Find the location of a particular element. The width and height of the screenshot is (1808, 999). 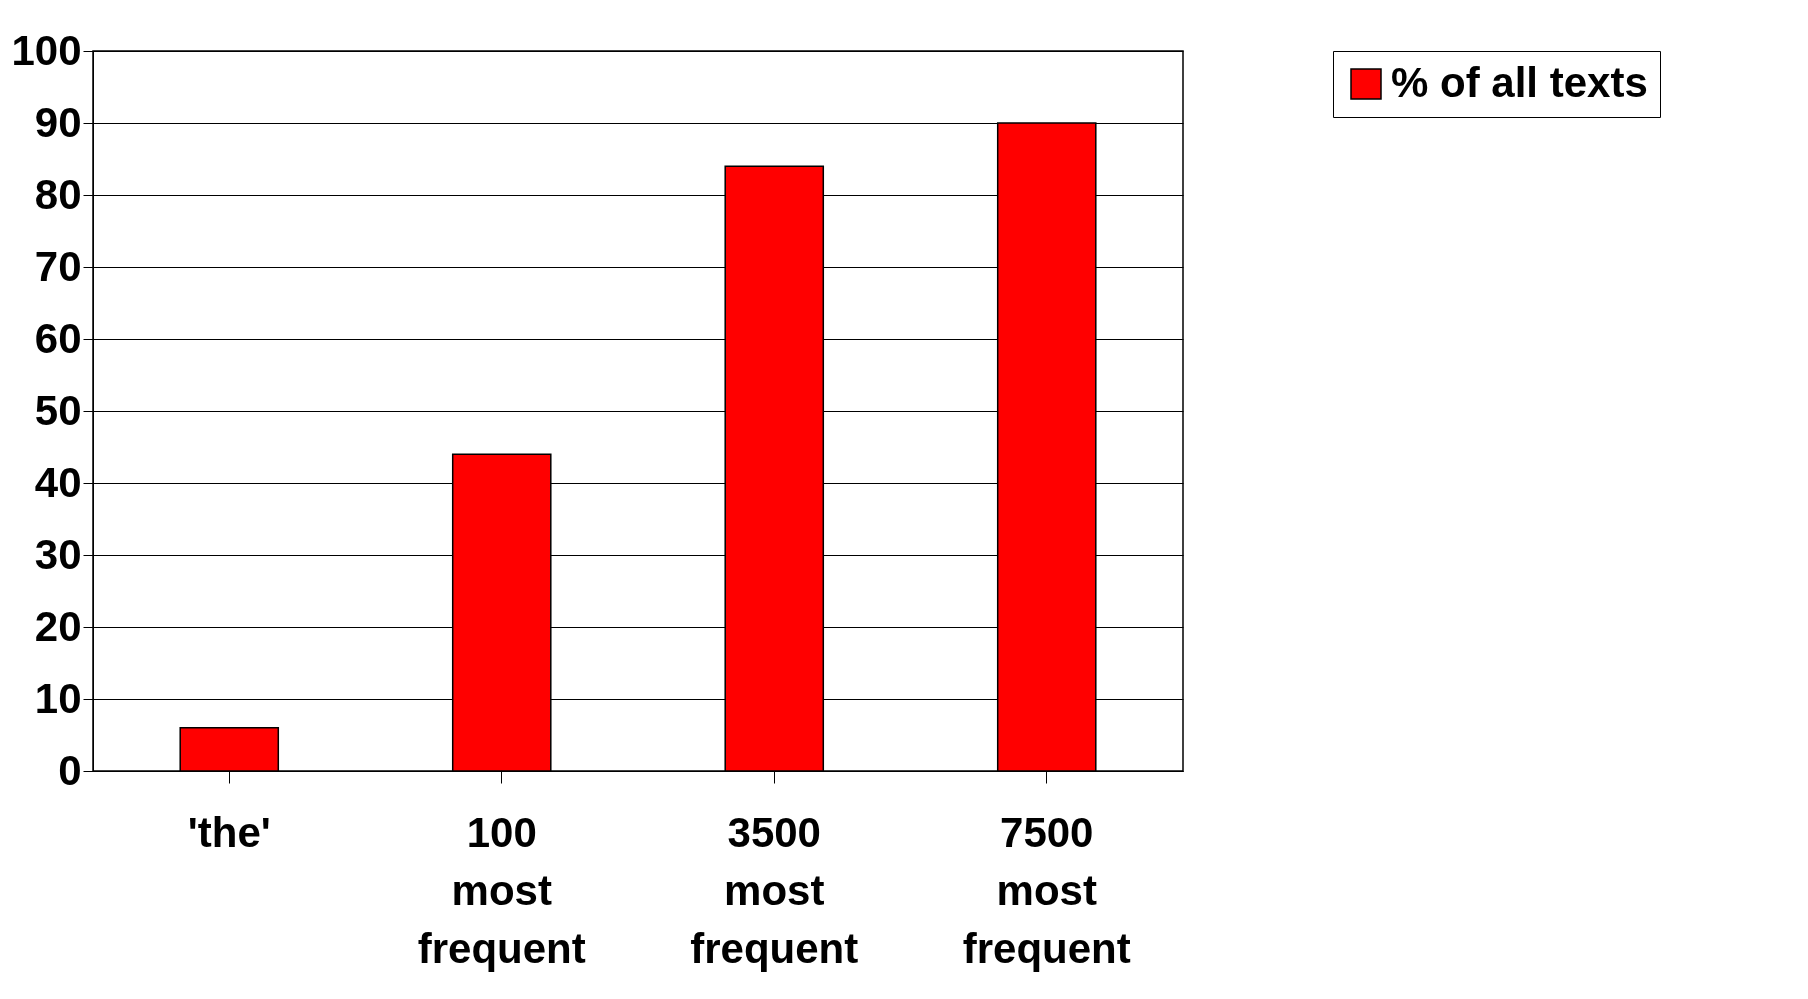

y-tick-label: 0 is located at coordinates (70, 770).